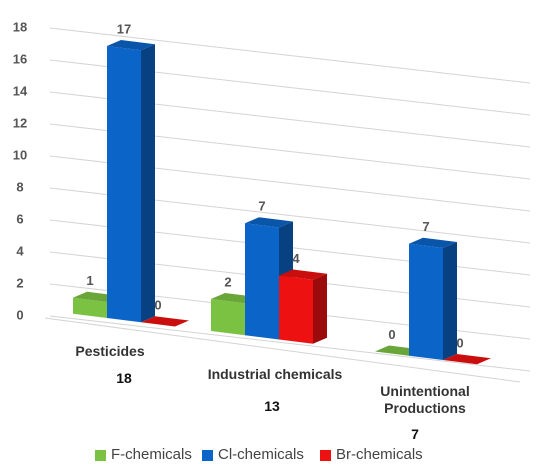 The width and height of the screenshot is (547, 464). I want to click on data-label: 4, so click(296, 258).